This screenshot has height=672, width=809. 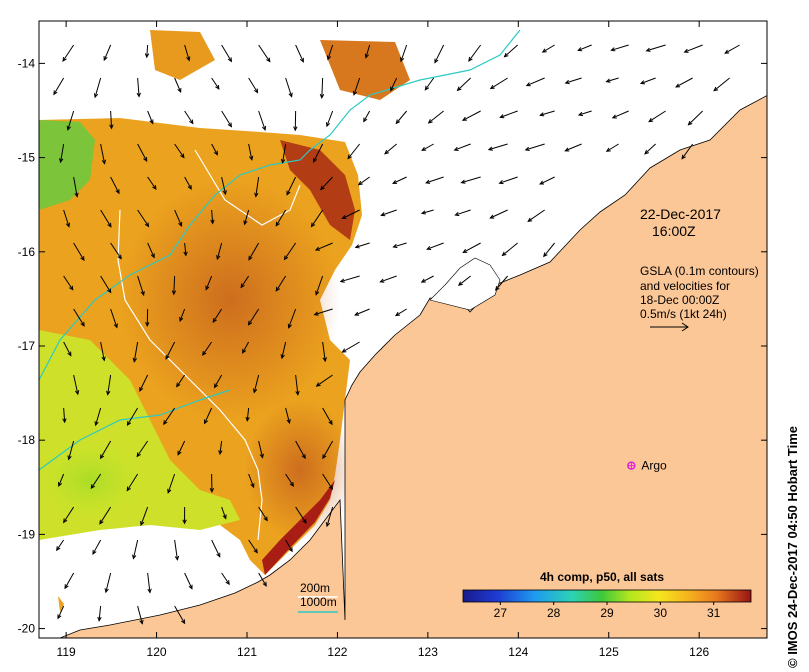 I want to click on sst-hot-coast, so click(x=298, y=527).